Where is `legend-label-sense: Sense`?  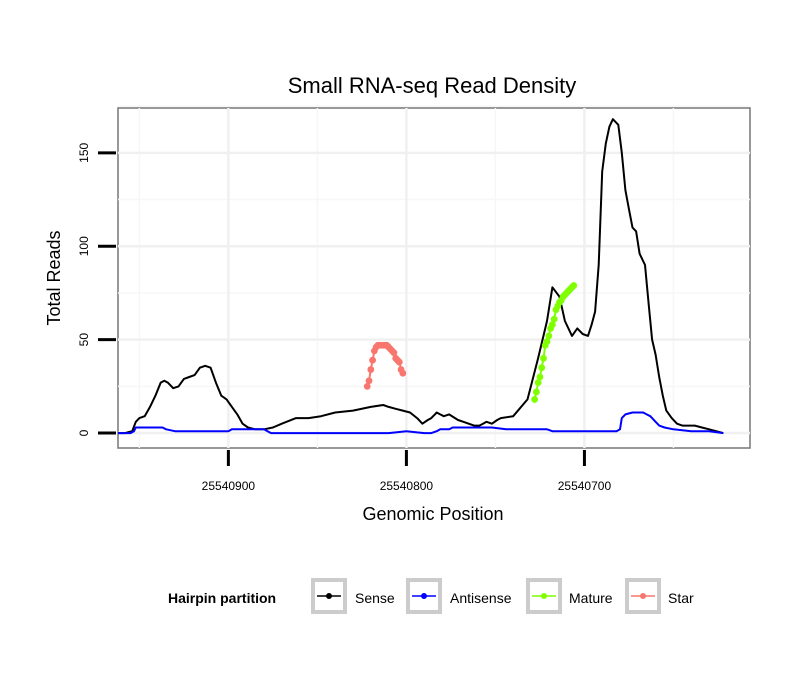
legend-label-sense: Sense is located at coordinates (375, 598).